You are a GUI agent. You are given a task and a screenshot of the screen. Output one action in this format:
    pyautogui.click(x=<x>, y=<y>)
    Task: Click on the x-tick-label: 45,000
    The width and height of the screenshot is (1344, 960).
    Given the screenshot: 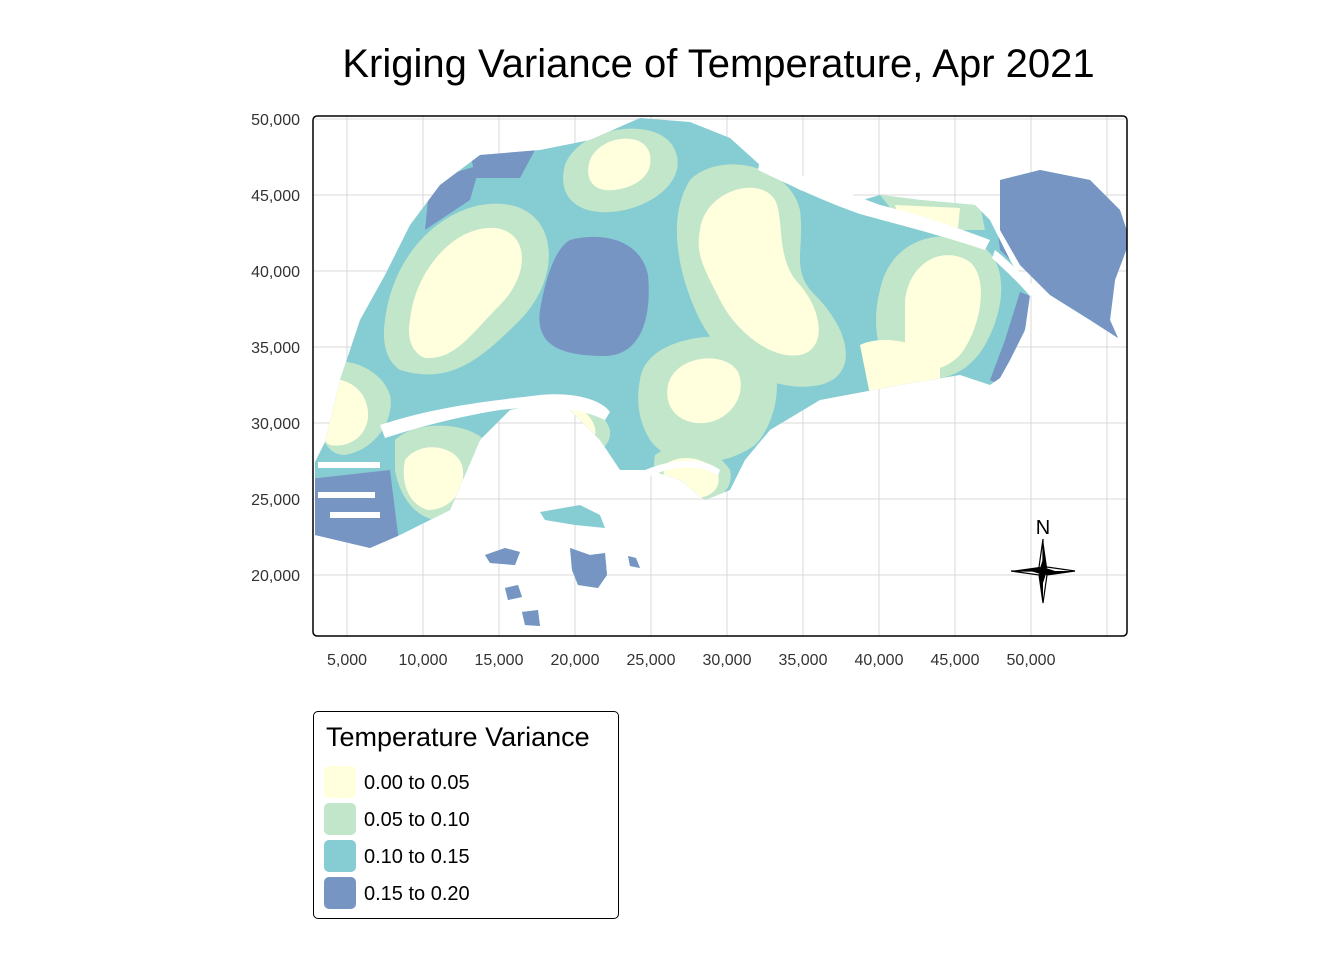 What is the action you would take?
    pyautogui.click(x=955, y=660)
    